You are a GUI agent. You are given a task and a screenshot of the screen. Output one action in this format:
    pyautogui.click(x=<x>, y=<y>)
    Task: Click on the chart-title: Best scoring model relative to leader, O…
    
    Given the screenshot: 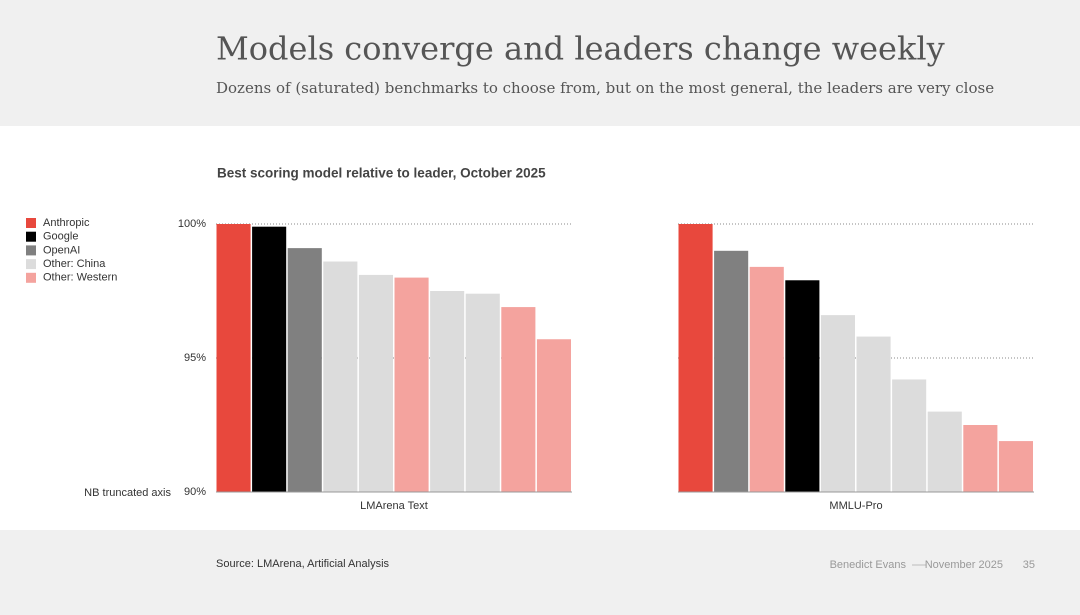 What is the action you would take?
    pyautogui.click(x=381, y=173)
    